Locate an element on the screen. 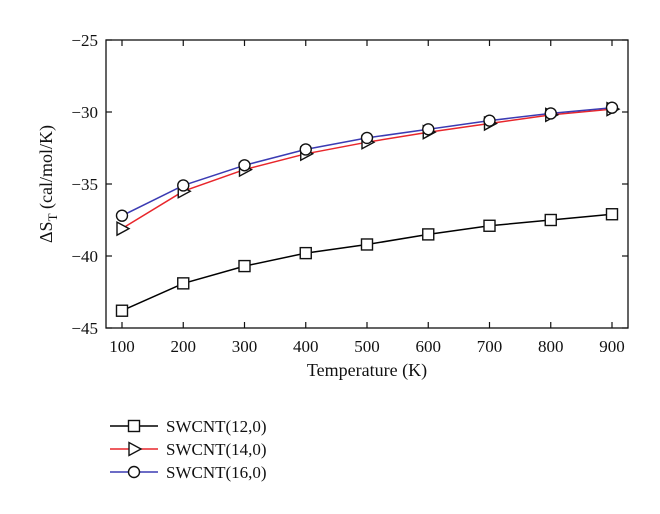 The image size is (660, 514). y-tick-label: −45 is located at coordinates (84, 328).